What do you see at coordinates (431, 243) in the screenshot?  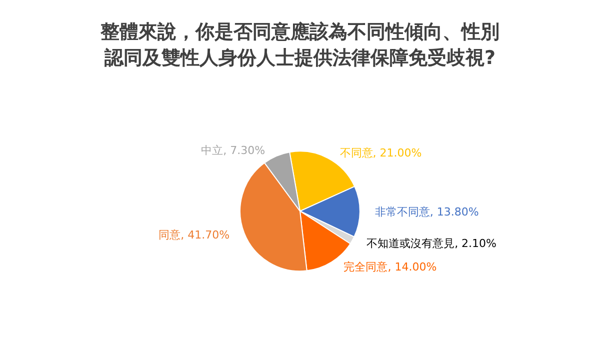 I see `slice-label: 不知道或沒有意見, 2.10%` at bounding box center [431, 243].